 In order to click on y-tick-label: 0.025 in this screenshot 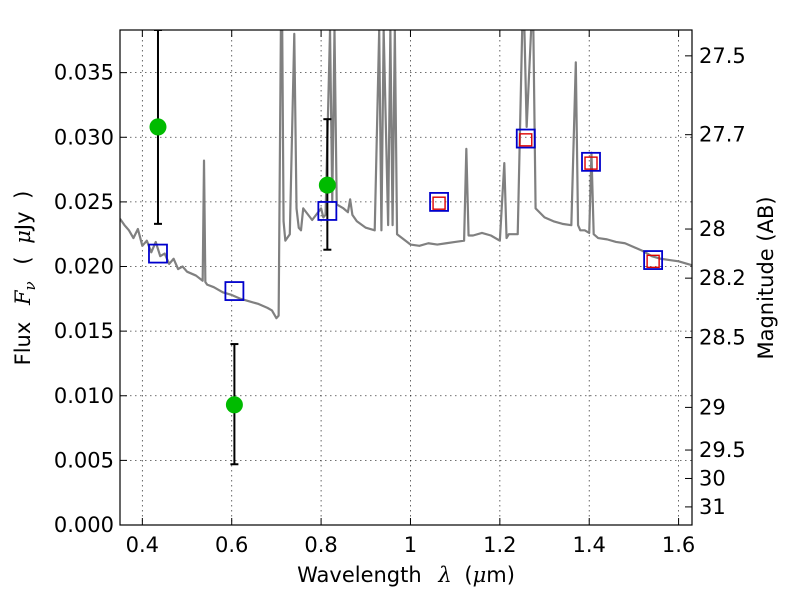, I will do `click(84, 202)`.